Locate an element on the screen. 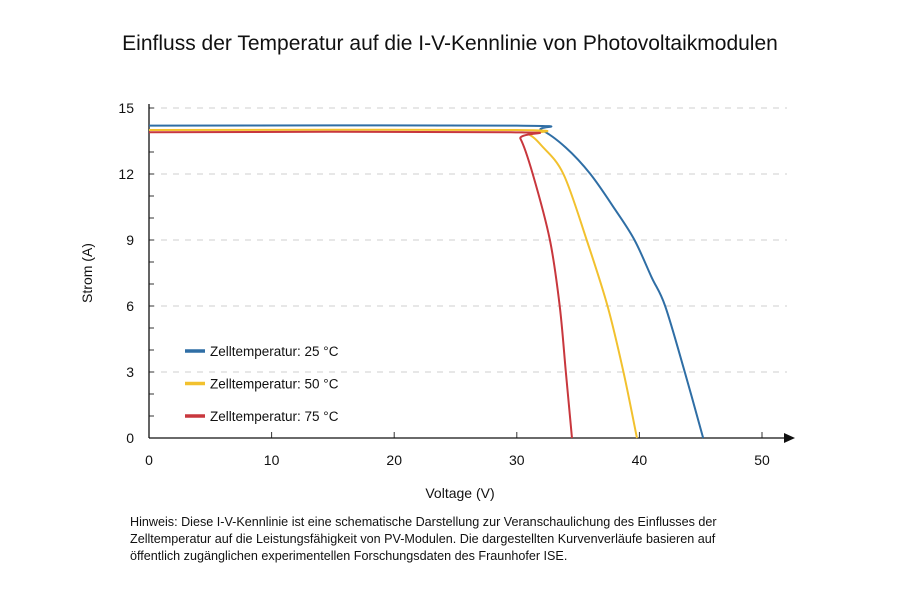 This screenshot has height=600, width=900. x-tick-label: 50 is located at coordinates (762, 460).